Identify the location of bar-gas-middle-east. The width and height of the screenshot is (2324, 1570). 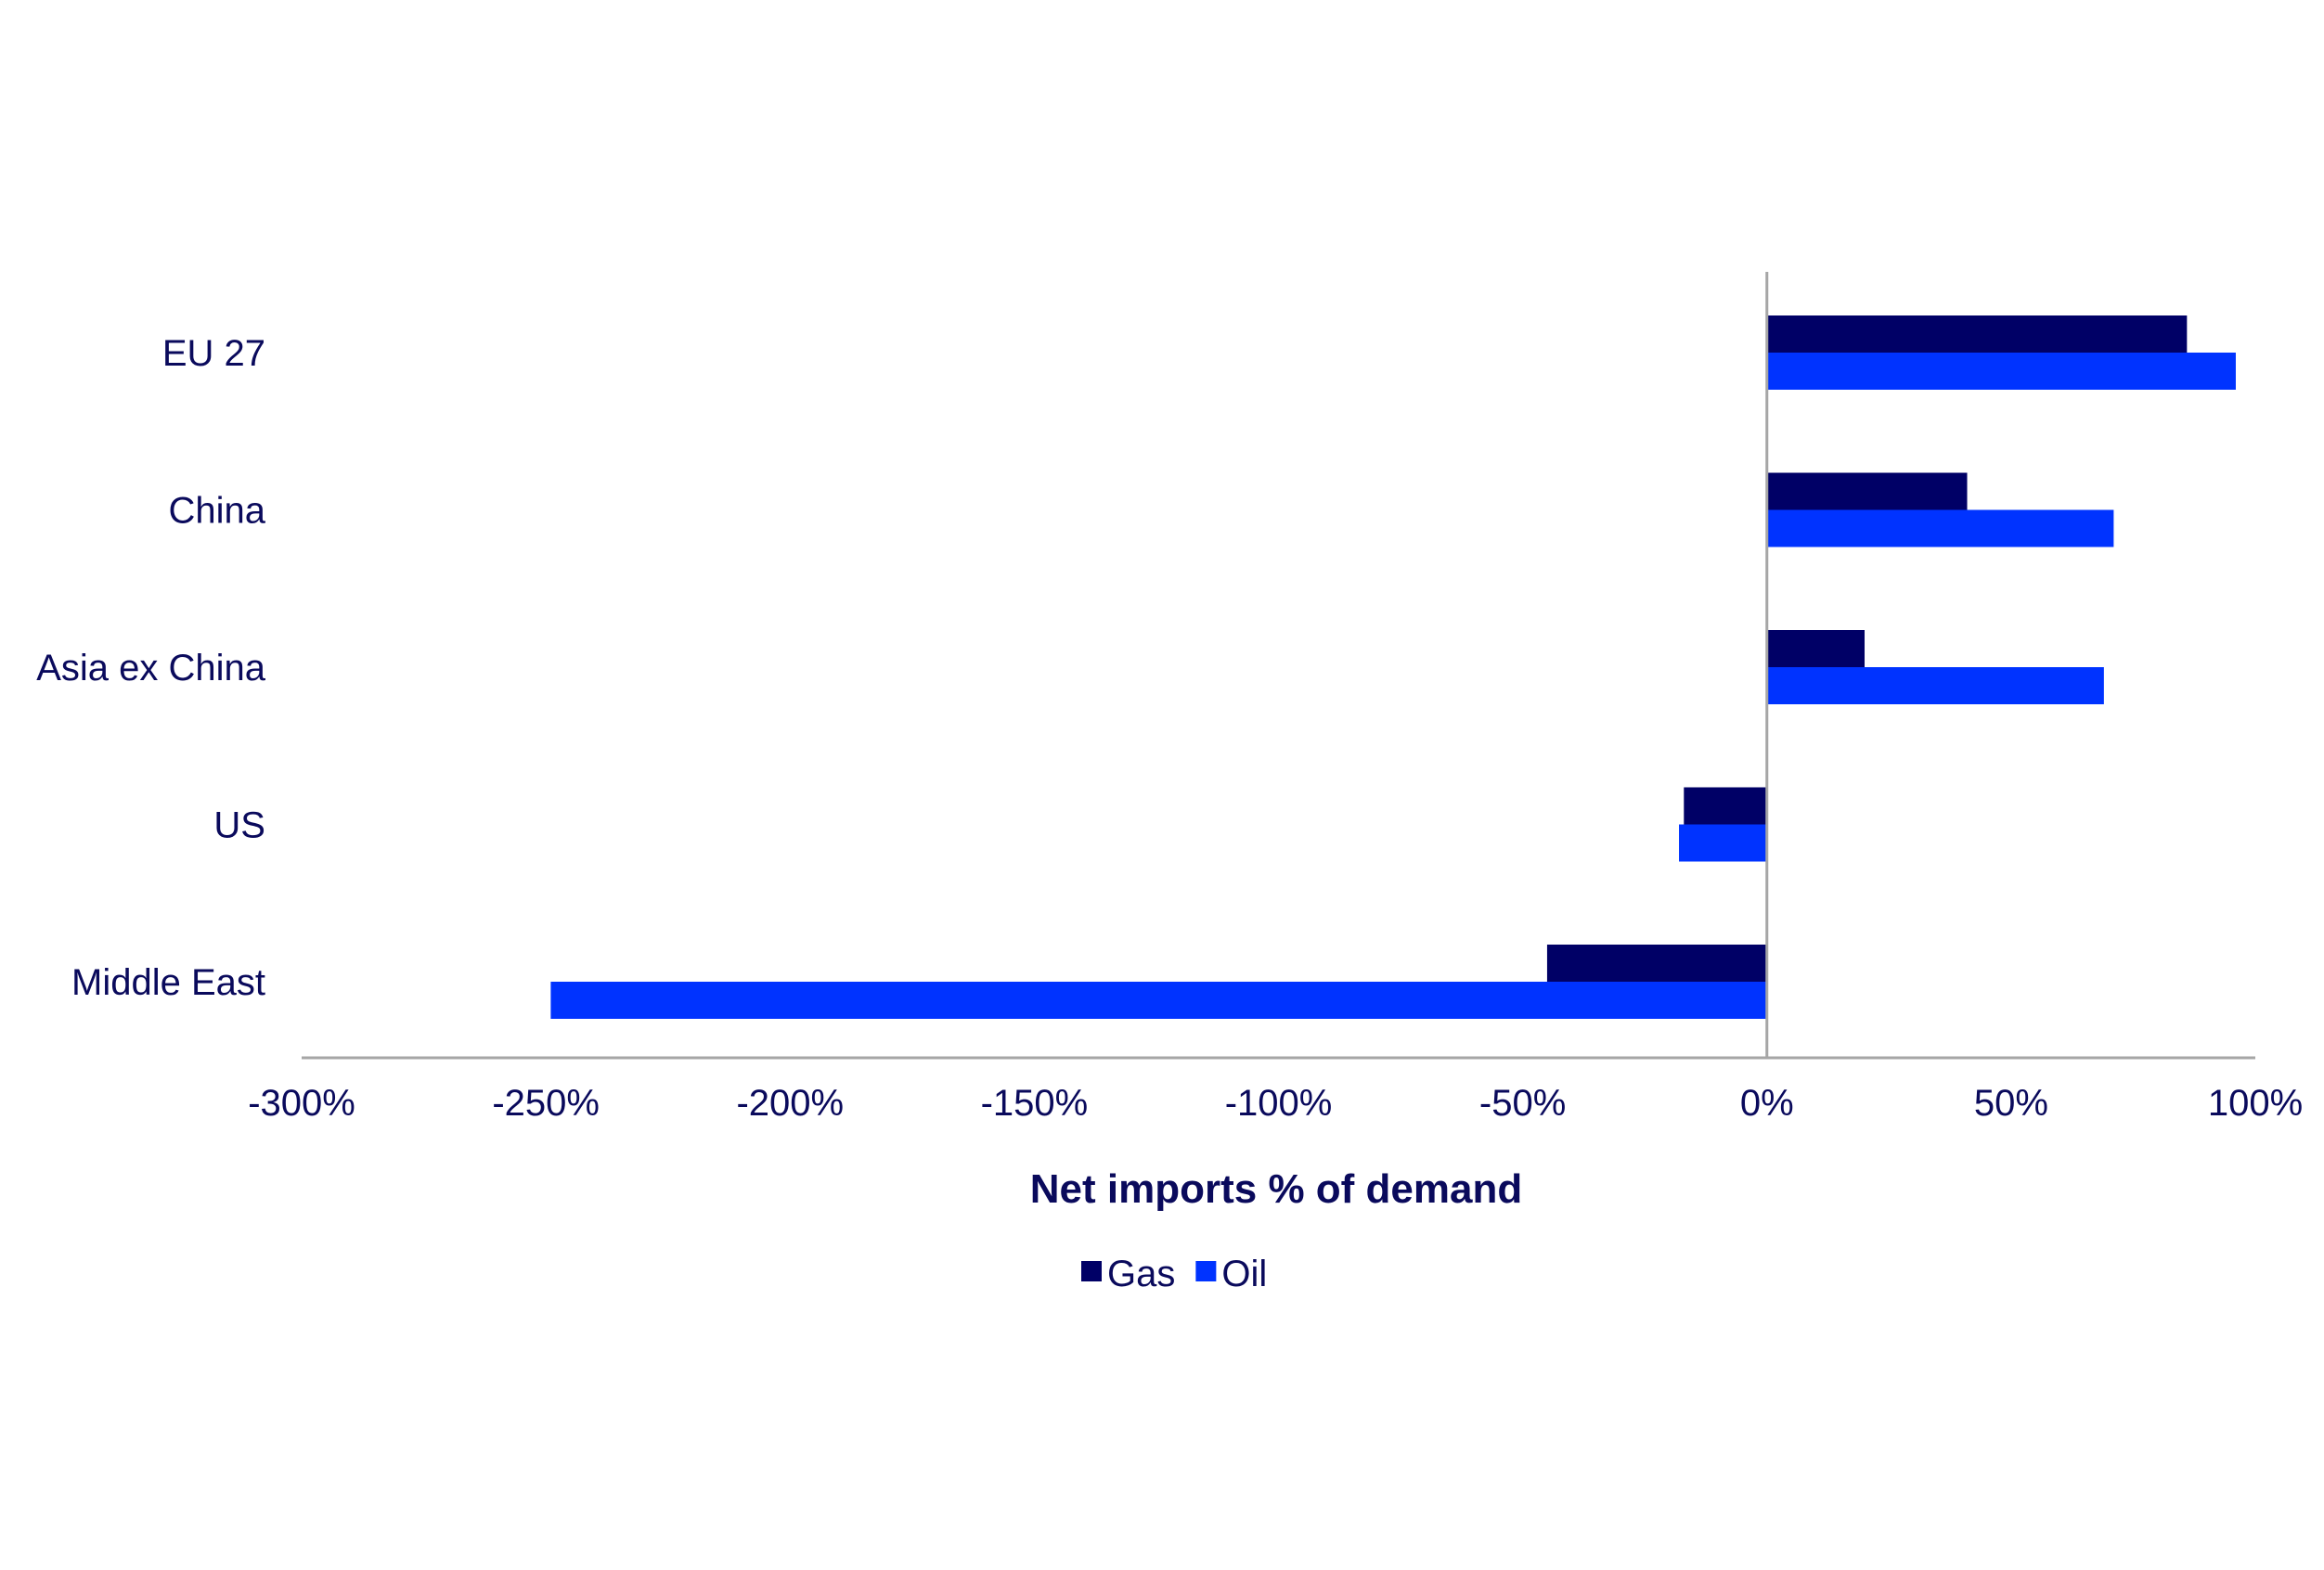
(1656, 963).